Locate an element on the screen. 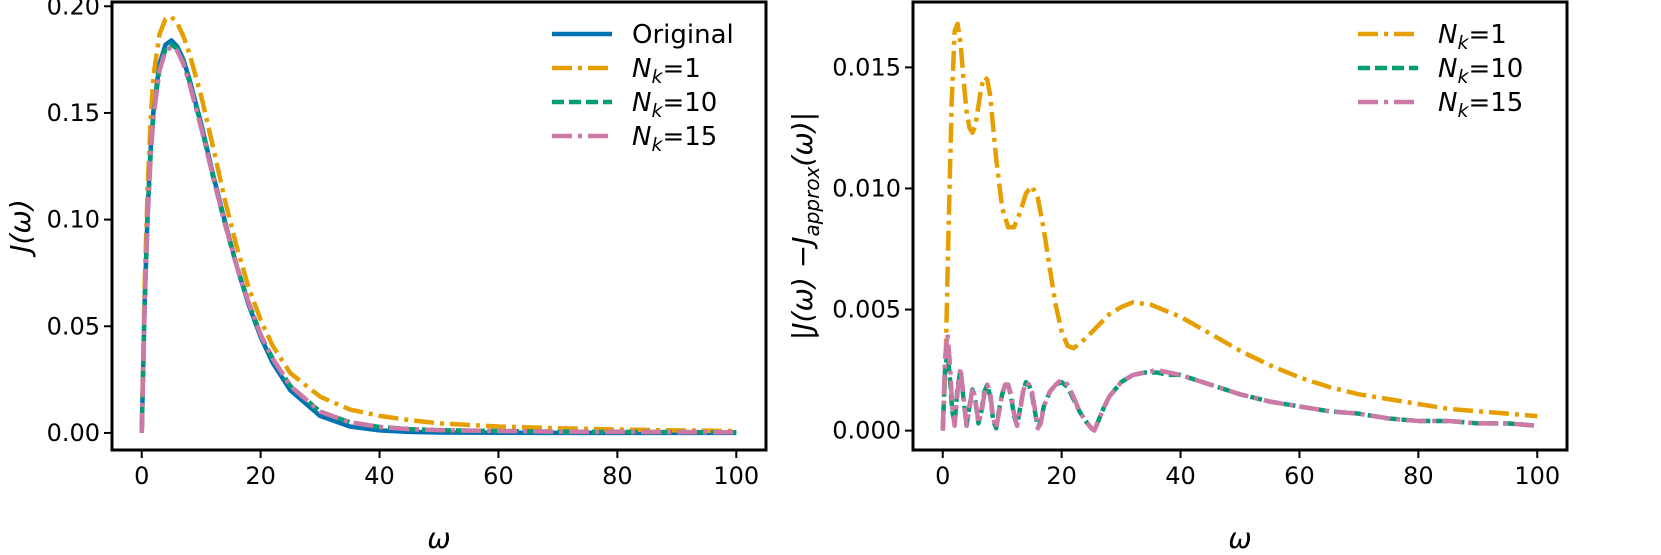 The height and width of the screenshot is (555, 1661). y-tick-label: 0.05 is located at coordinates (73, 326).